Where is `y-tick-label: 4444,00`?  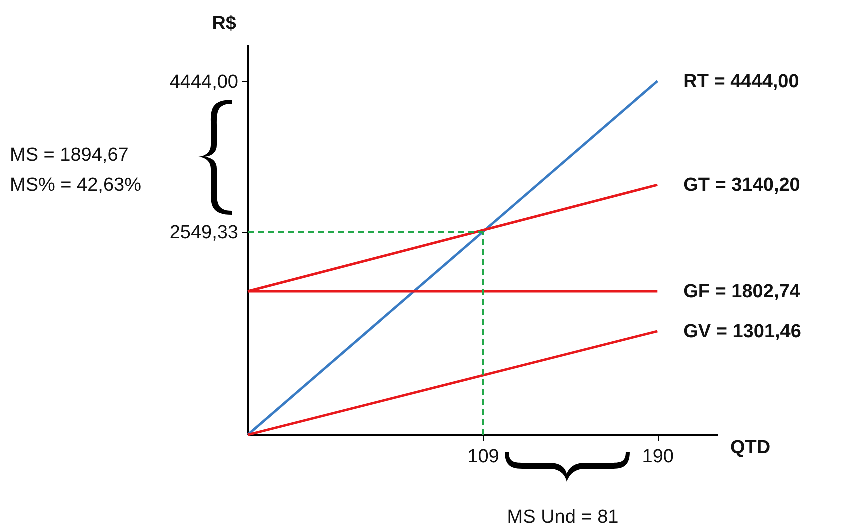 y-tick-label: 4444,00 is located at coordinates (204, 82).